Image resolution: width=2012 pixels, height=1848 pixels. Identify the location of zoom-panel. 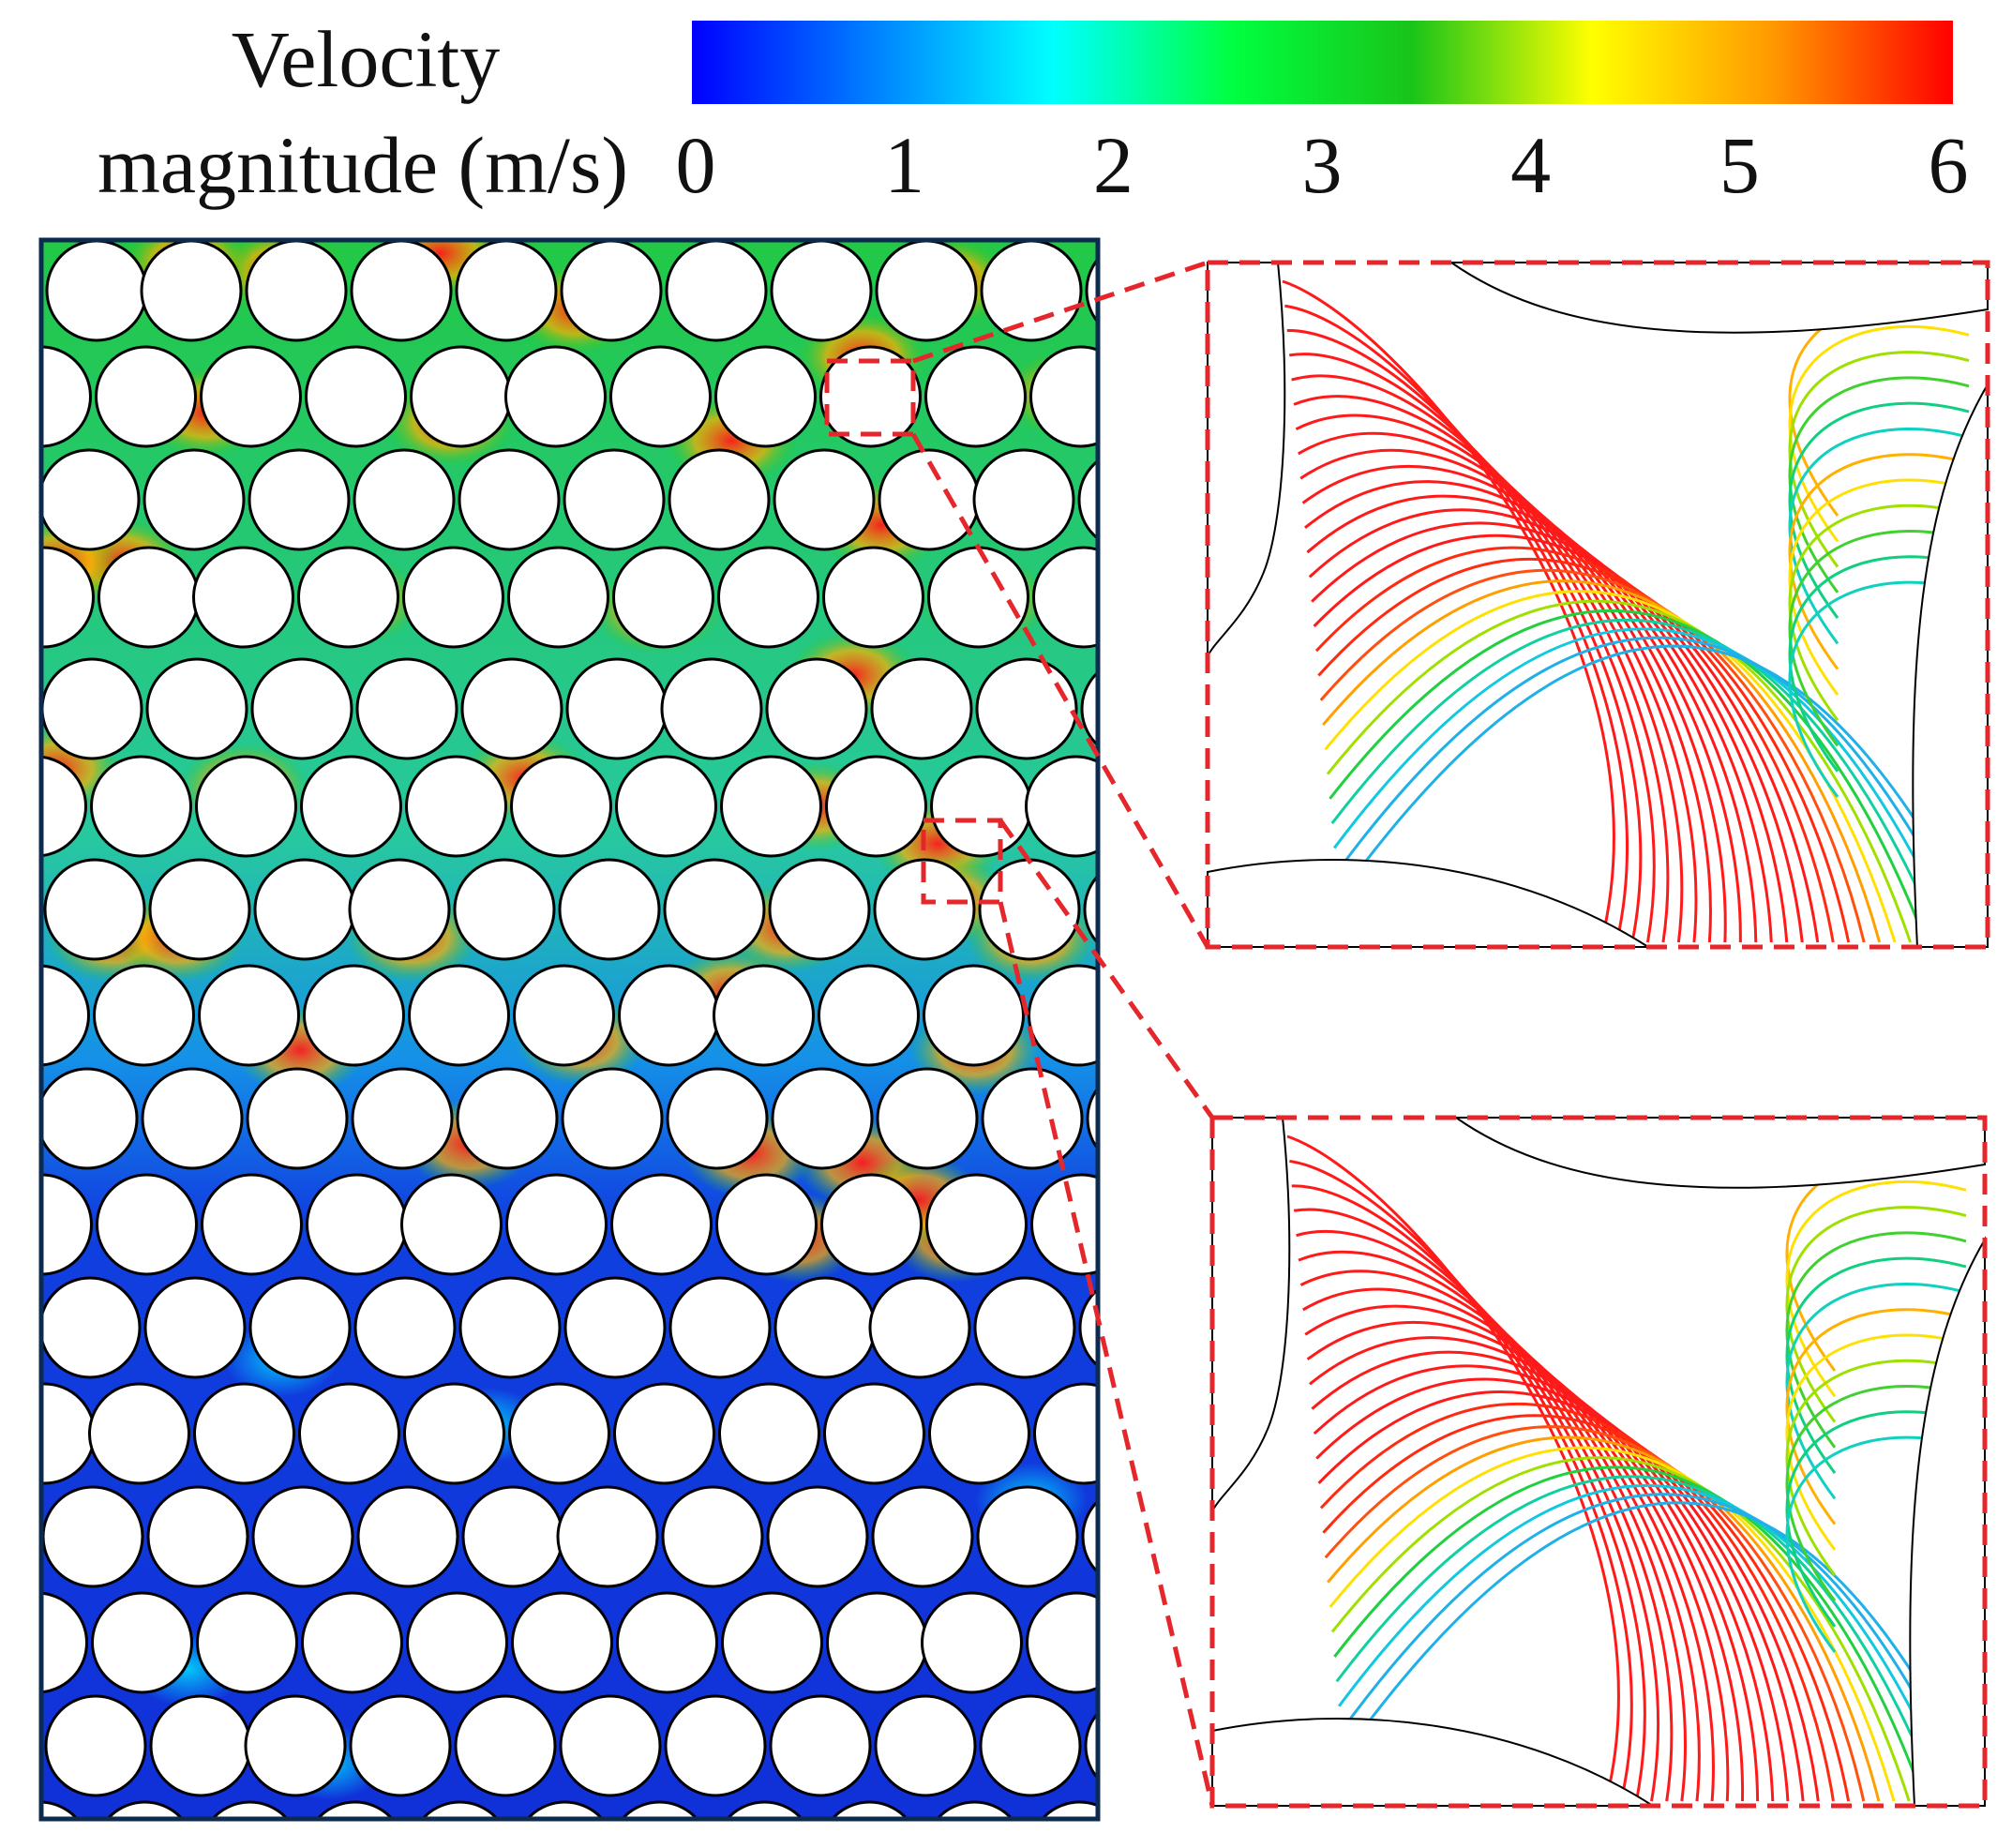
(1597, 605).